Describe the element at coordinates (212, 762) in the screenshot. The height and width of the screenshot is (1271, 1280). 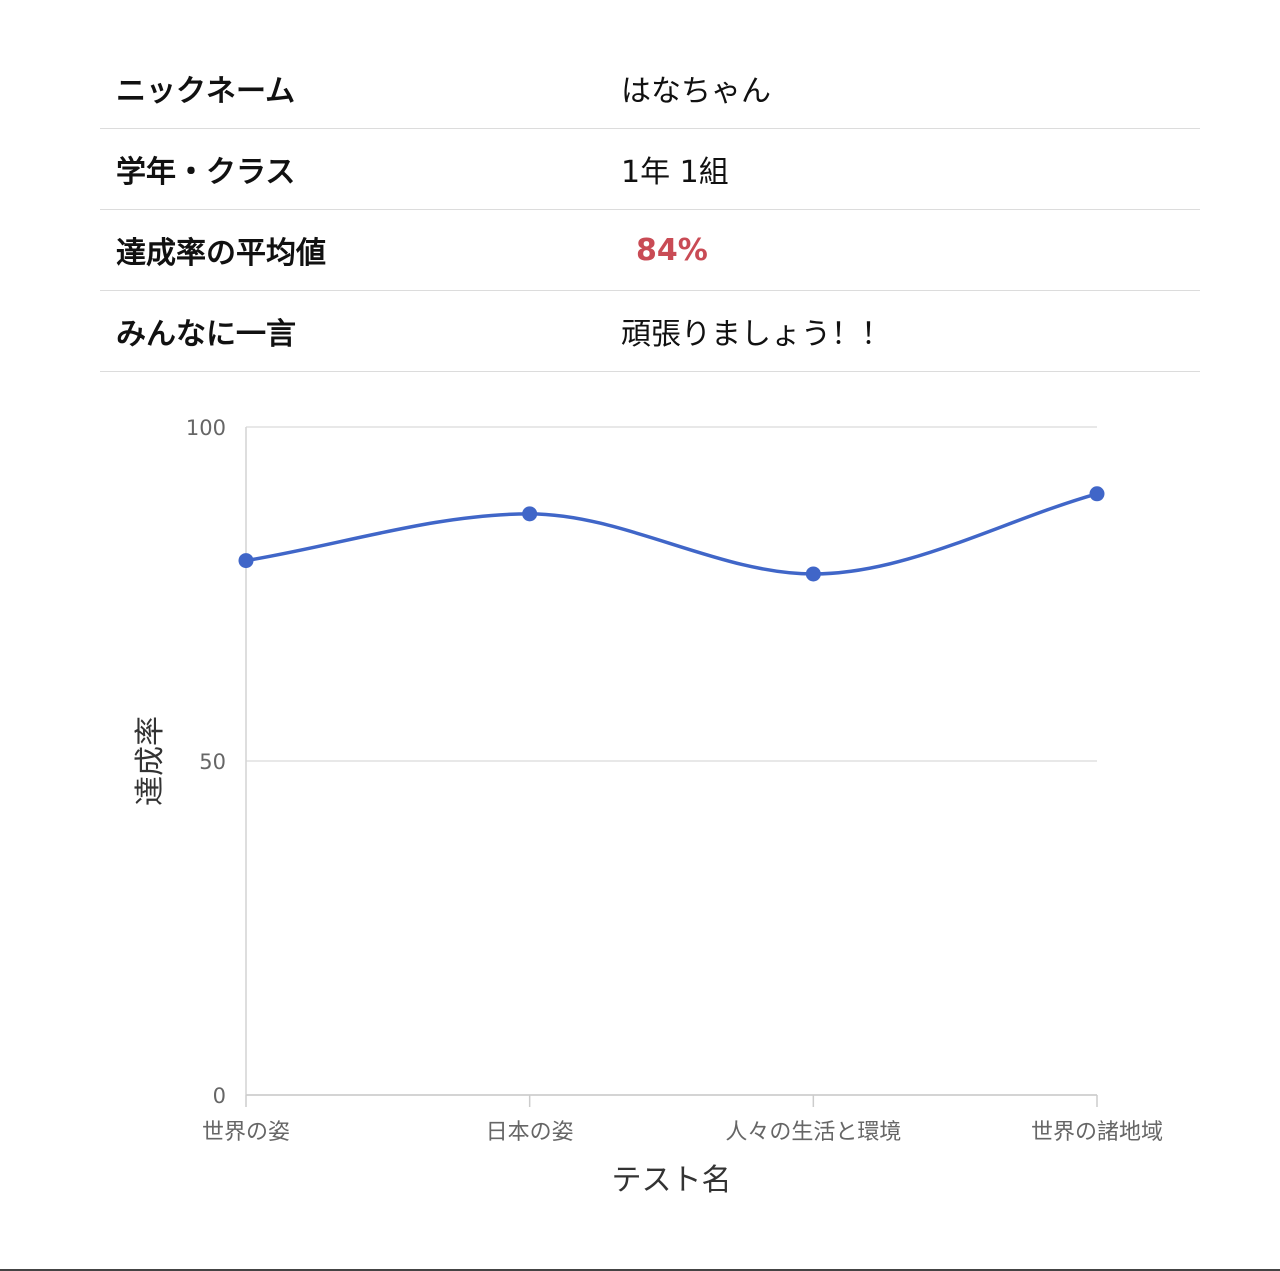
I see `y-tick-label-1: 50` at that location.